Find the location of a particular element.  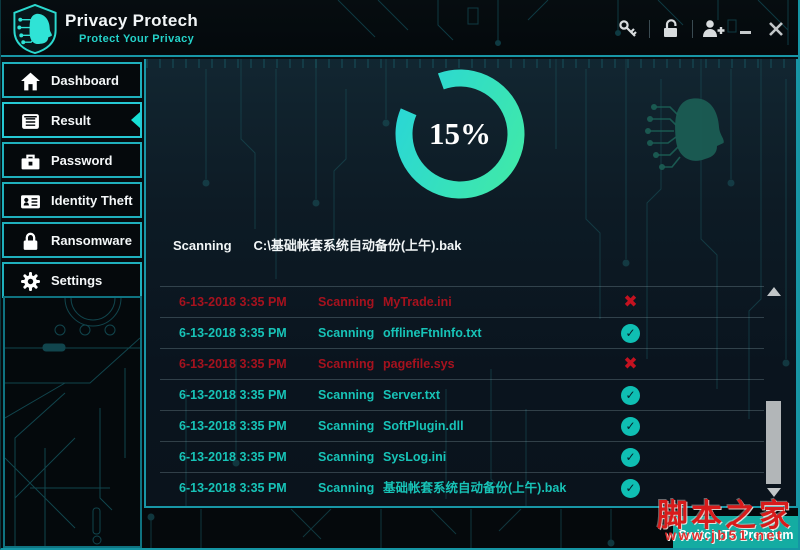

sidebar-decor-panel is located at coordinates (72, 422).